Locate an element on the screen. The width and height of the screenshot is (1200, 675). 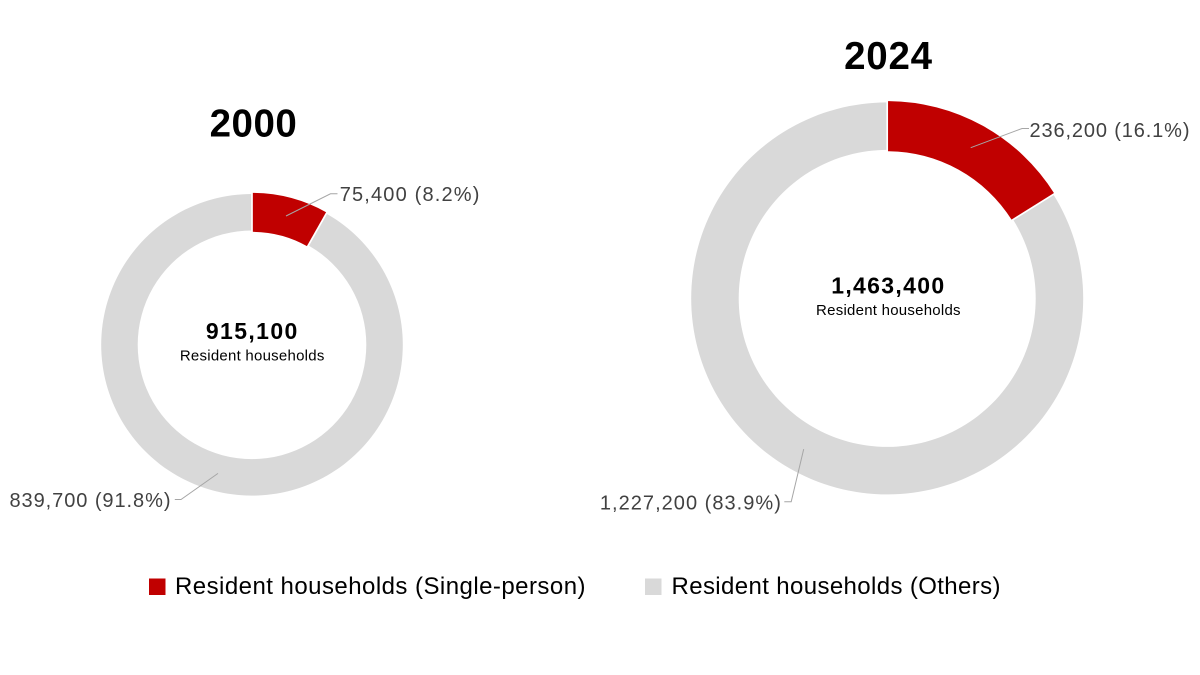
svg-text: Resident households (Others) is located at coordinates (836, 586).